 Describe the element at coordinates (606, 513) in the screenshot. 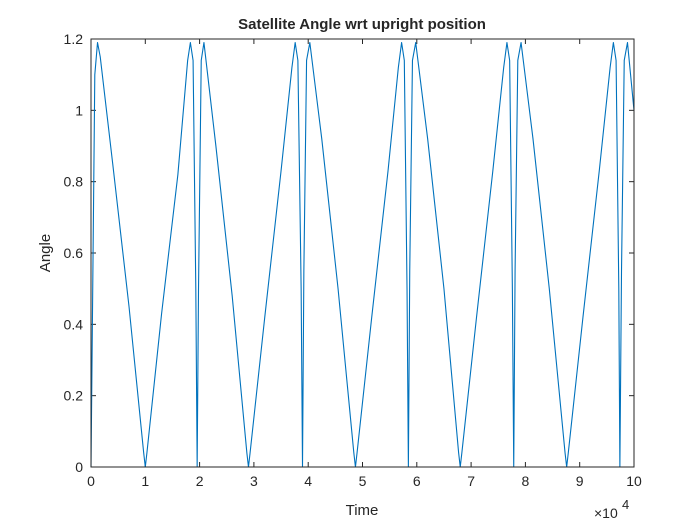

I see `x-axis-multiplier: ×10` at that location.